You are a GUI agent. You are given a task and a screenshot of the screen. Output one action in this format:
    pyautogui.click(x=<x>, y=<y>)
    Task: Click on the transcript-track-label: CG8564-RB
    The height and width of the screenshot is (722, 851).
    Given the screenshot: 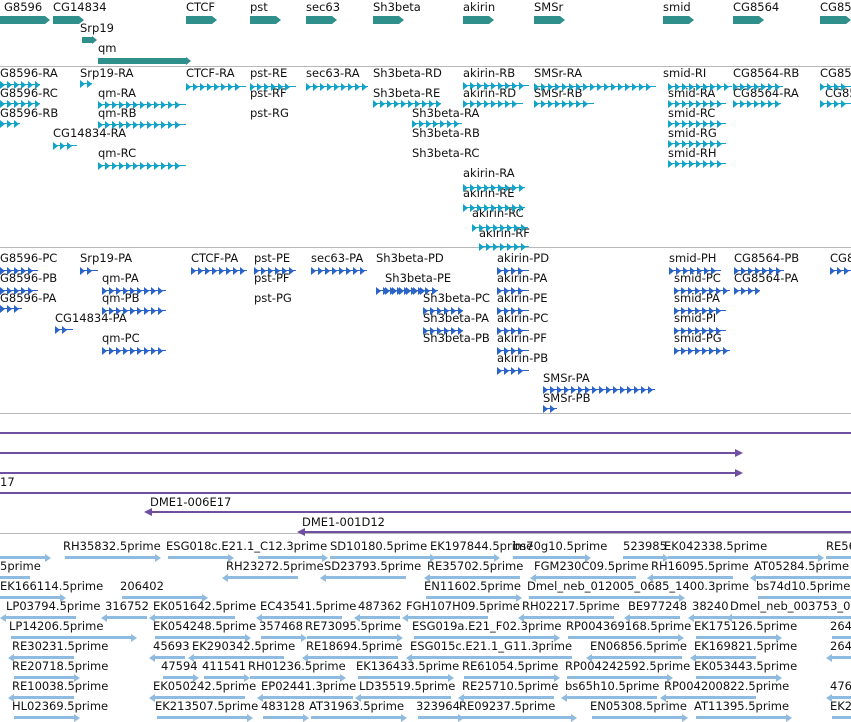 What is the action you would take?
    pyautogui.click(x=766, y=73)
    